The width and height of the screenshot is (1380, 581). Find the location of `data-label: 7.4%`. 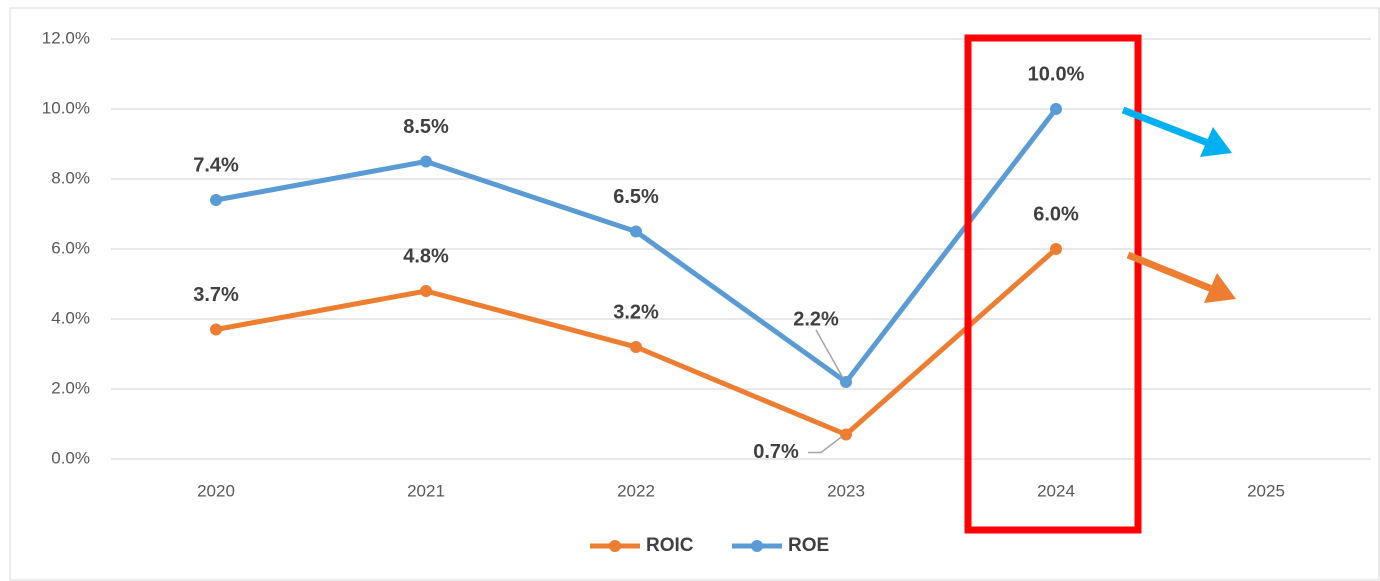

data-label: 7.4% is located at coordinates (216, 165).